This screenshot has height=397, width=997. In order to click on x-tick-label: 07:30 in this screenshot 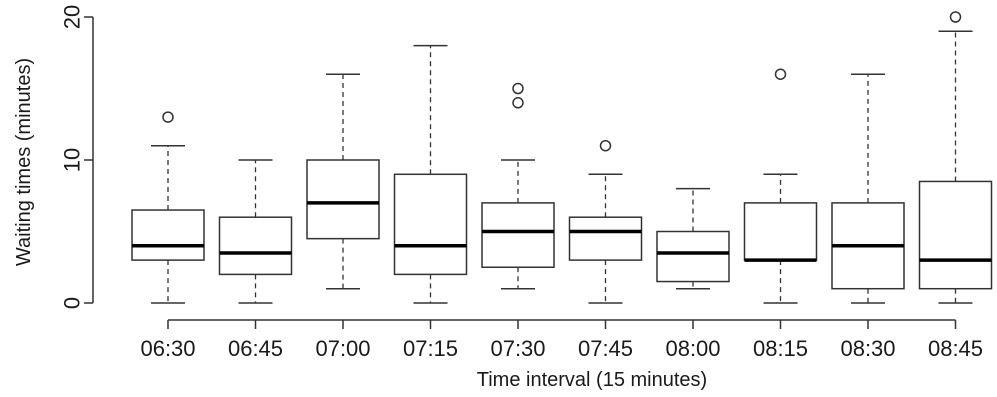, I will do `click(517, 348)`.